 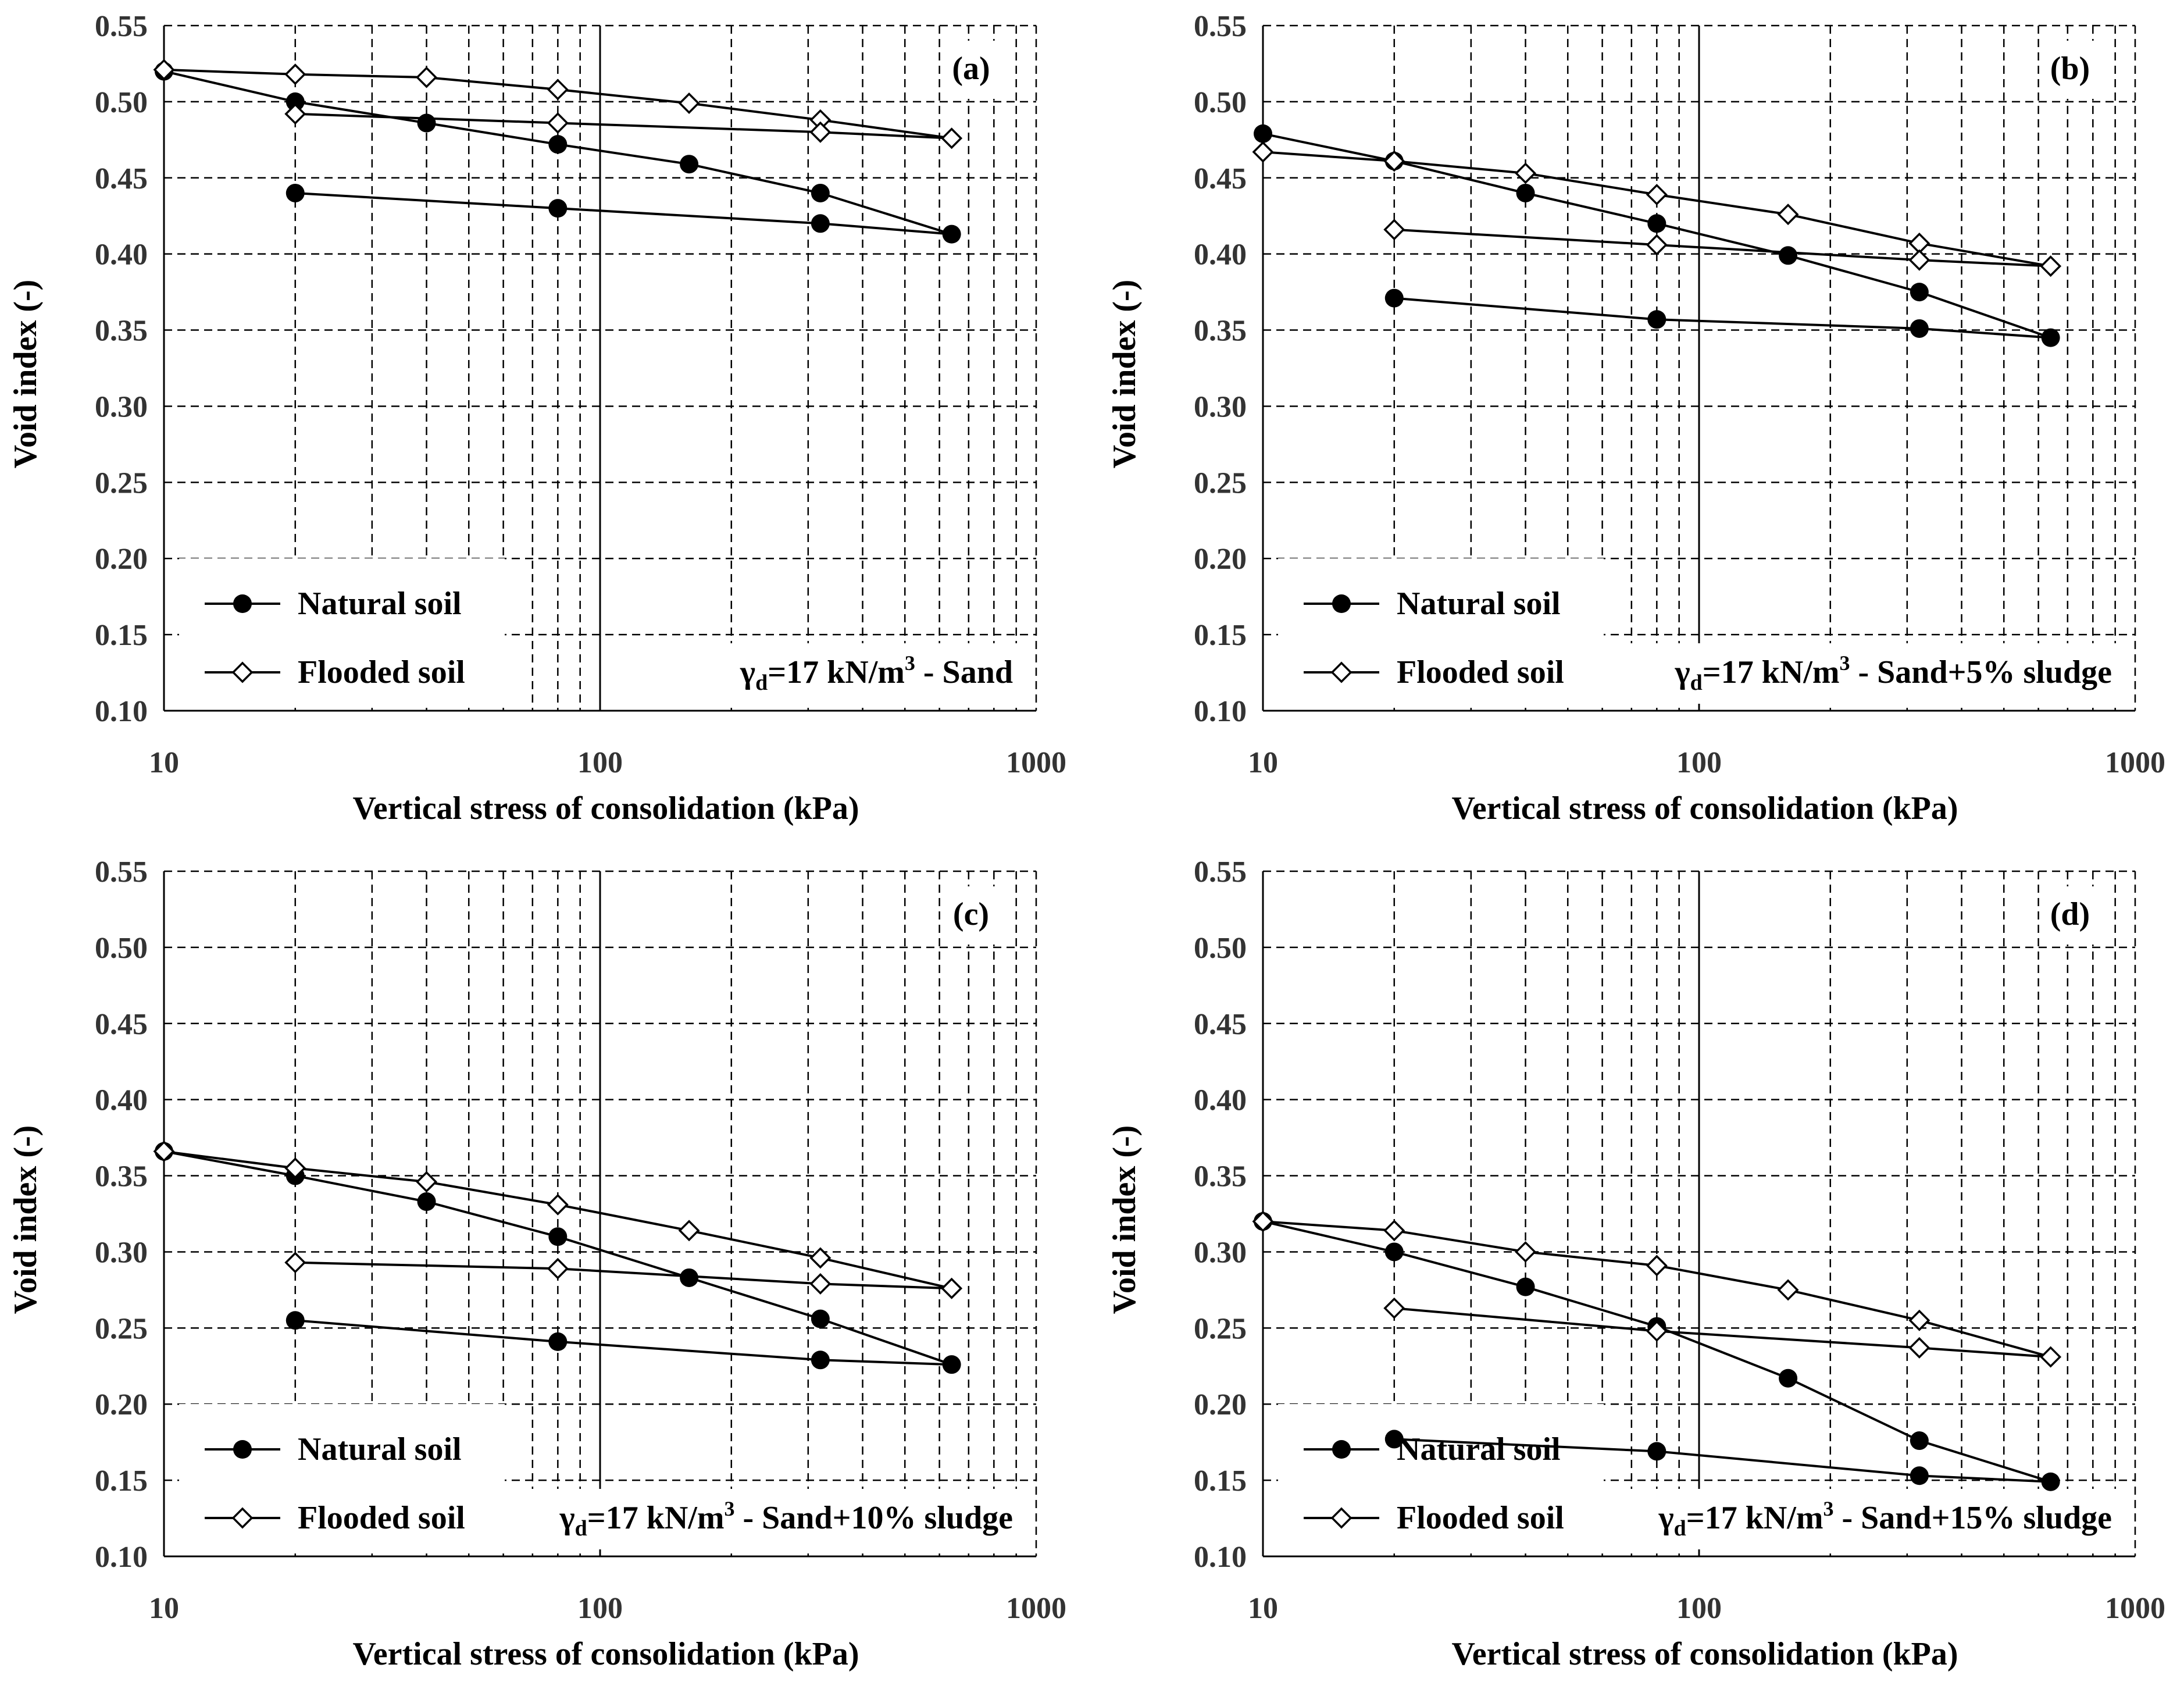 I want to click on x-axis-title: Vertical stress of consolidation (kPa), so click(x=605, y=808).